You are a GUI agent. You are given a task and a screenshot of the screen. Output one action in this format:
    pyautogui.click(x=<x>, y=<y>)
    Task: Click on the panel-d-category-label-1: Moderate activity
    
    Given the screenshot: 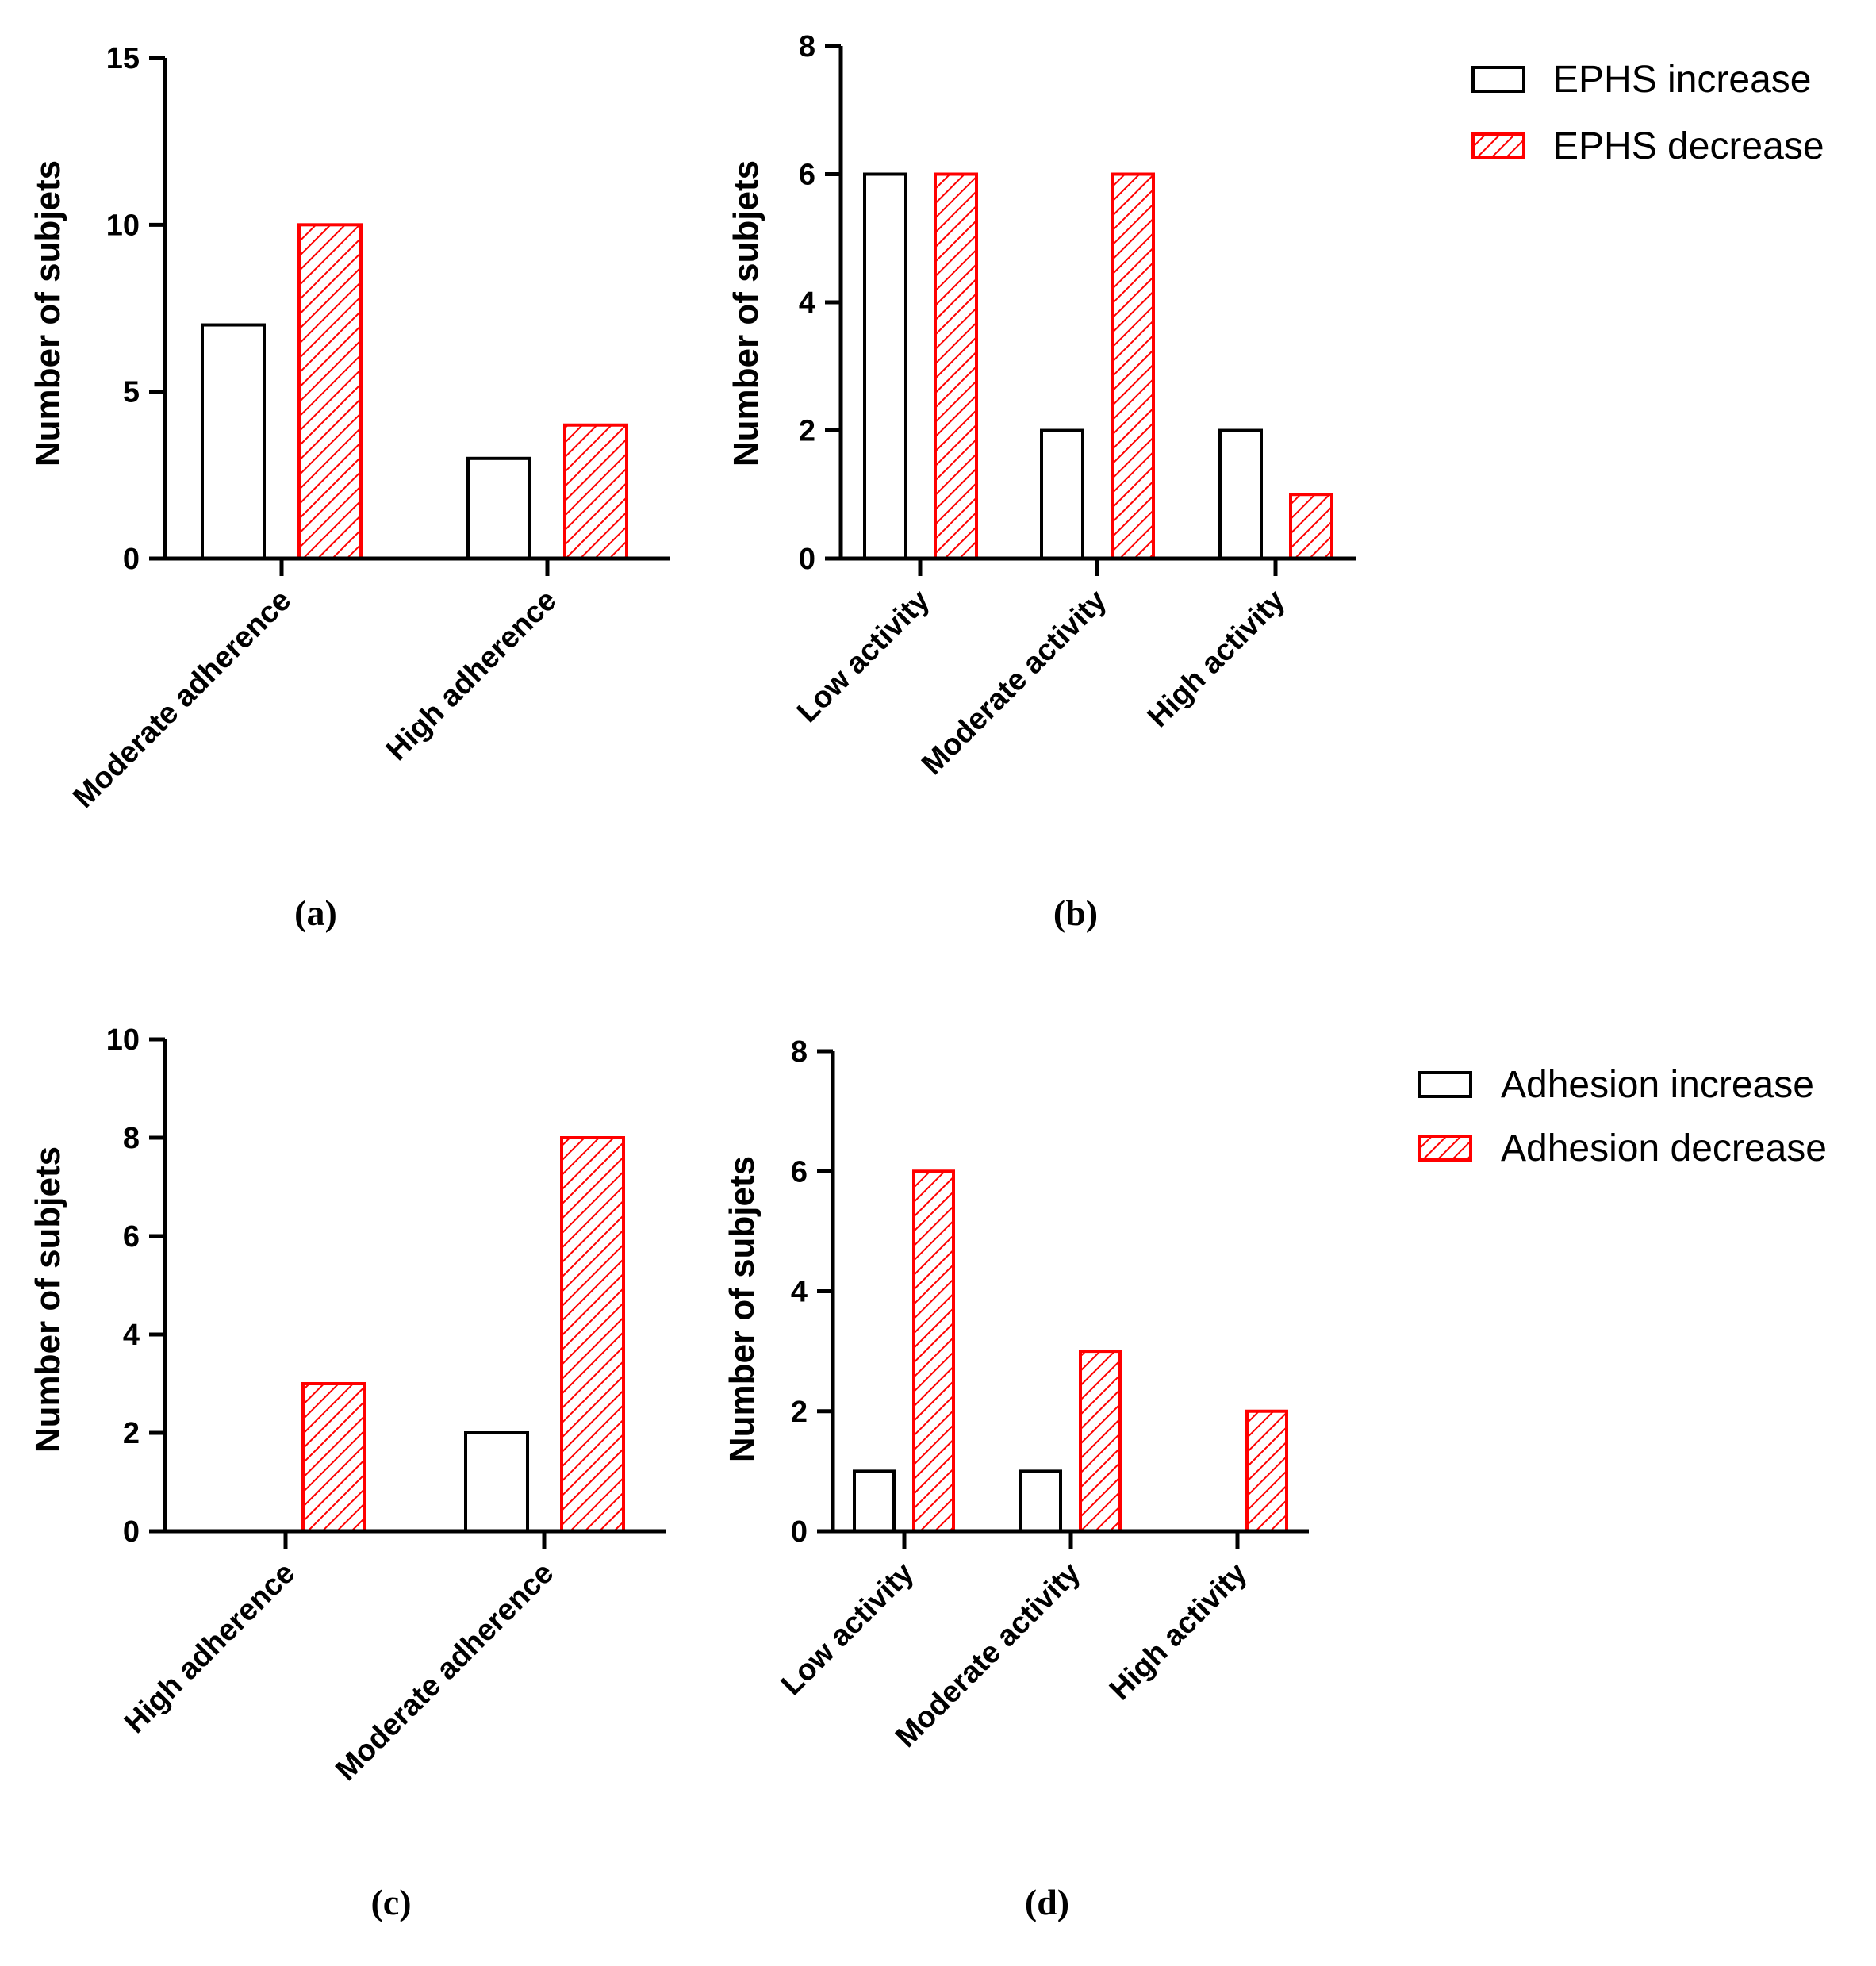 What is the action you would take?
    pyautogui.click(x=988, y=1655)
    